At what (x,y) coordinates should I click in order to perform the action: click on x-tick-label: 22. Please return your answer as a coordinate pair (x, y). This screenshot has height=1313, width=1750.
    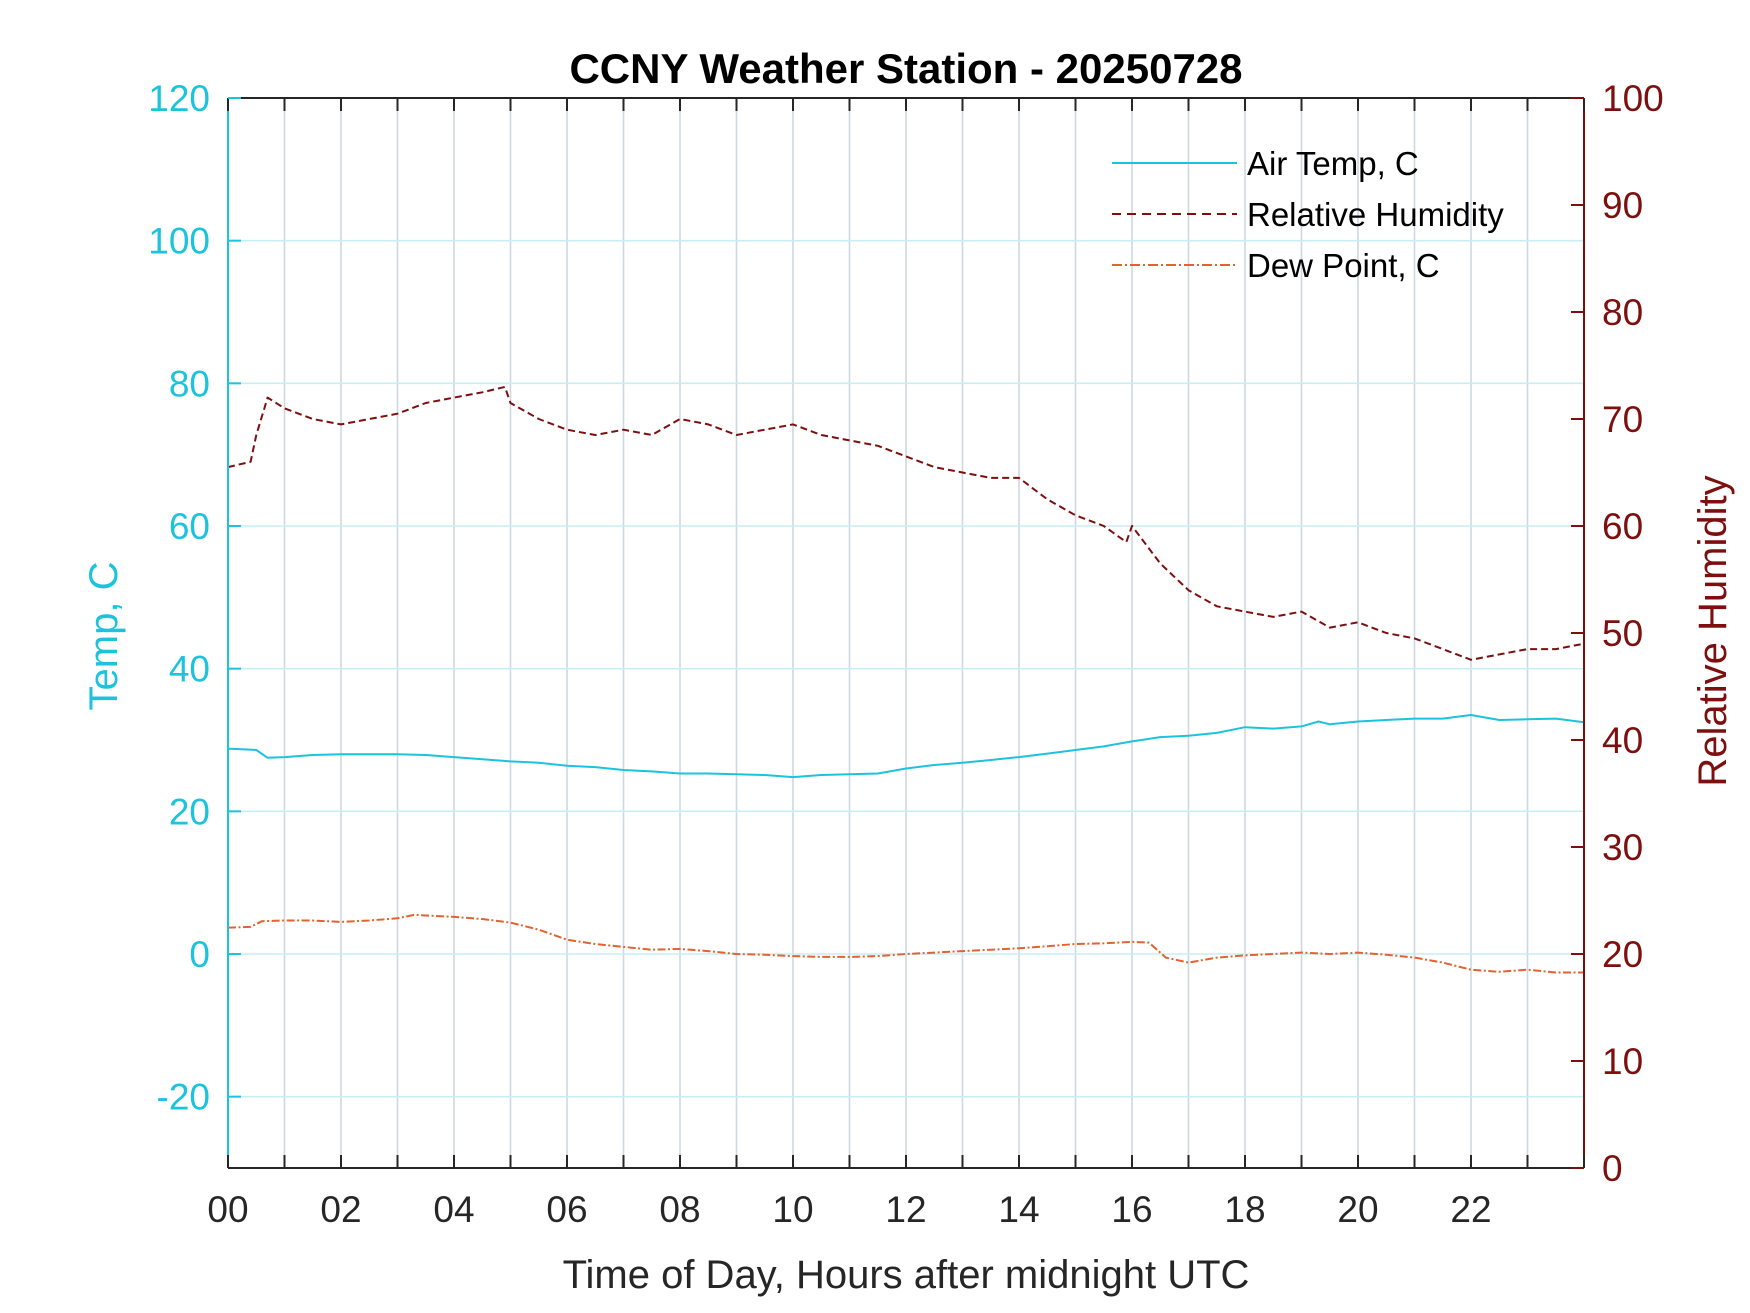
    Looking at the image, I should click on (1470, 1209).